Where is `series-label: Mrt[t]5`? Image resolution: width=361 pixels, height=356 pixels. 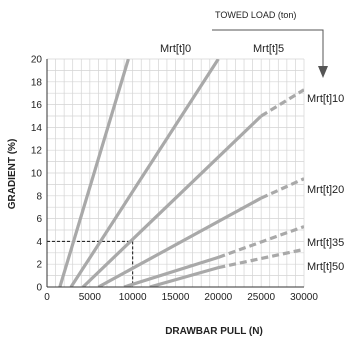 series-label: Mrt[t]5 is located at coordinates (268, 49).